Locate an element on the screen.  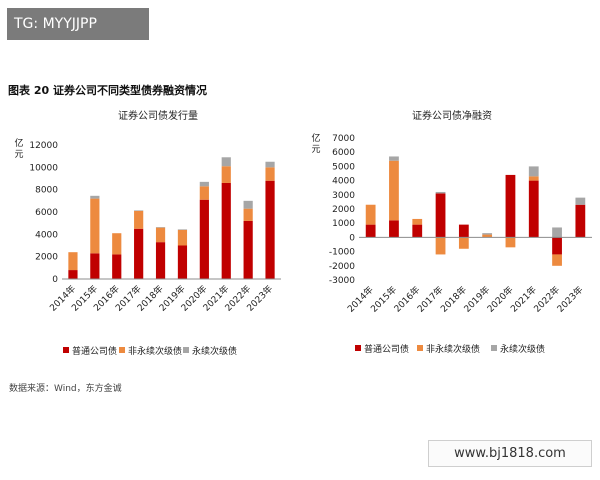
website-watermark: www.bj1818.com is located at coordinates (510, 453).